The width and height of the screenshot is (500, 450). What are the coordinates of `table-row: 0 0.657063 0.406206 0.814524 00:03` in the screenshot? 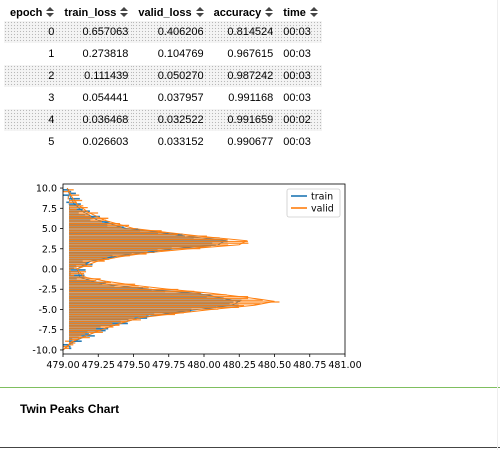 It's located at (163, 32).